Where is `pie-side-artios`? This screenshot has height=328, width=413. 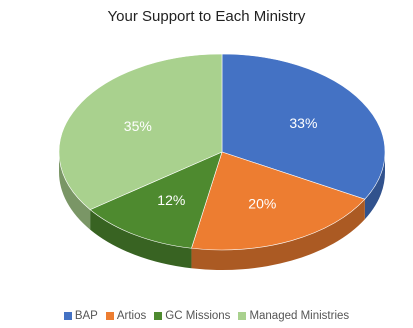 pie-side-artios is located at coordinates (278, 235).